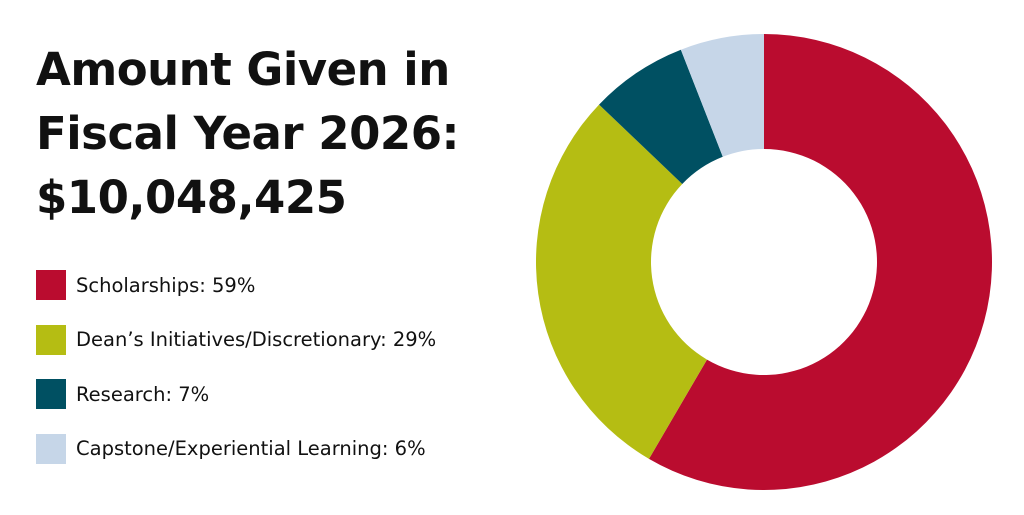 The height and width of the screenshot is (515, 1024). I want to click on donut-slice-deans-initiatives, so click(621, 281).